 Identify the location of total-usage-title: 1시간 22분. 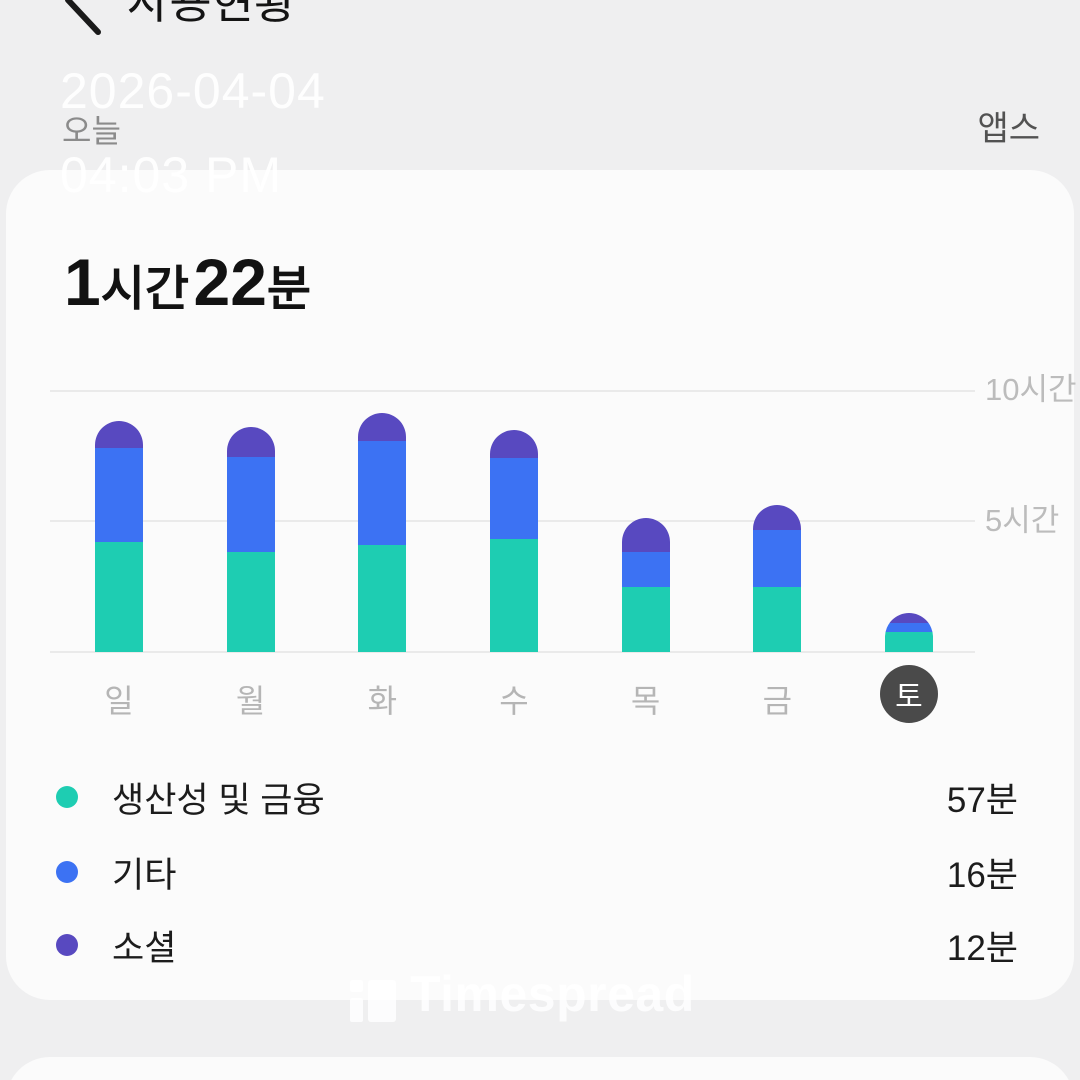
(187, 282).